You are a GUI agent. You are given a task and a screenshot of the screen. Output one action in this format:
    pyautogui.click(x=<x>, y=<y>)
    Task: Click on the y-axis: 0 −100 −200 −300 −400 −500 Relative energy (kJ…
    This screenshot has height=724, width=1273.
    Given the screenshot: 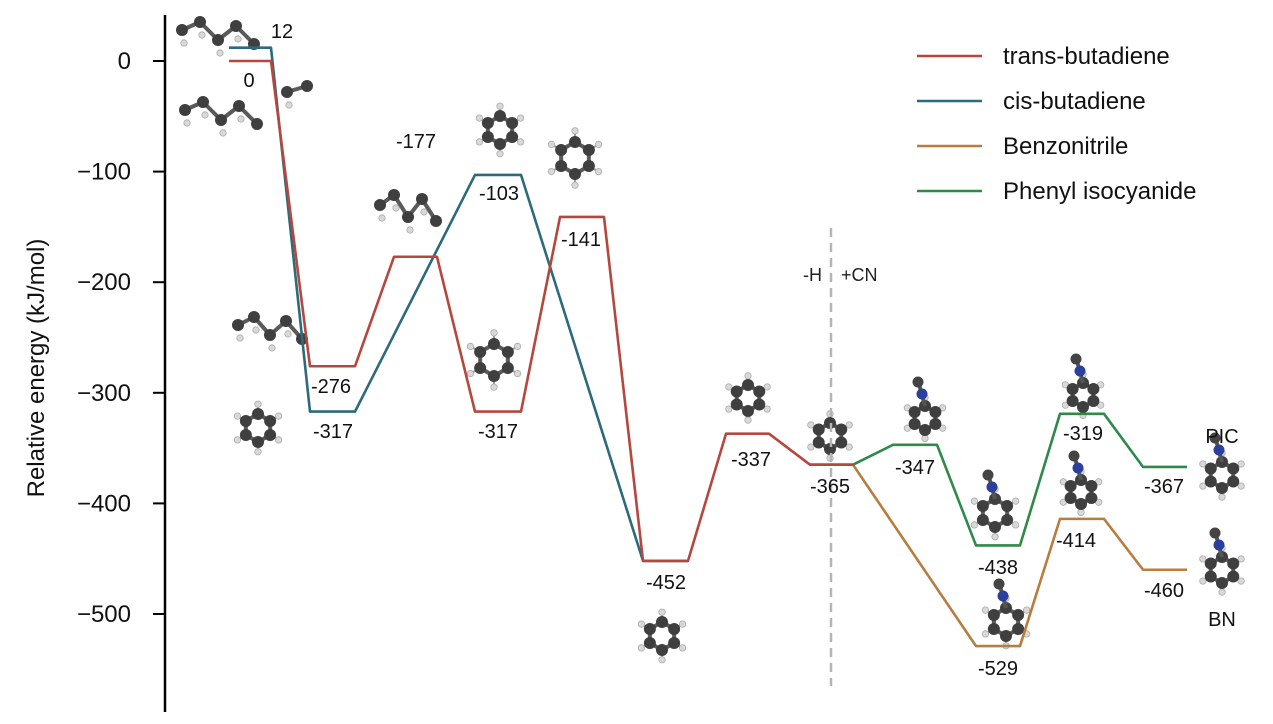 What is the action you would take?
    pyautogui.click(x=95, y=363)
    